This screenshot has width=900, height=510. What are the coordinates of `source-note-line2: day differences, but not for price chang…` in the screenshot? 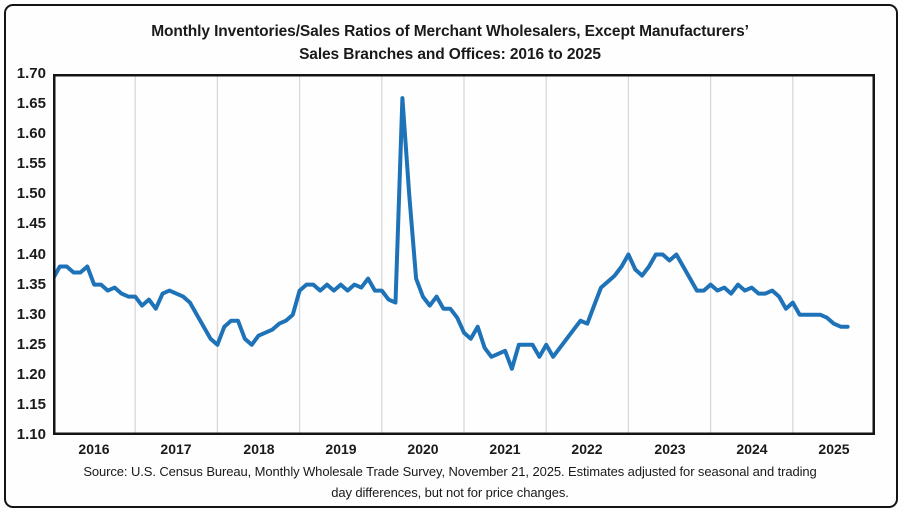 It's located at (450, 492).